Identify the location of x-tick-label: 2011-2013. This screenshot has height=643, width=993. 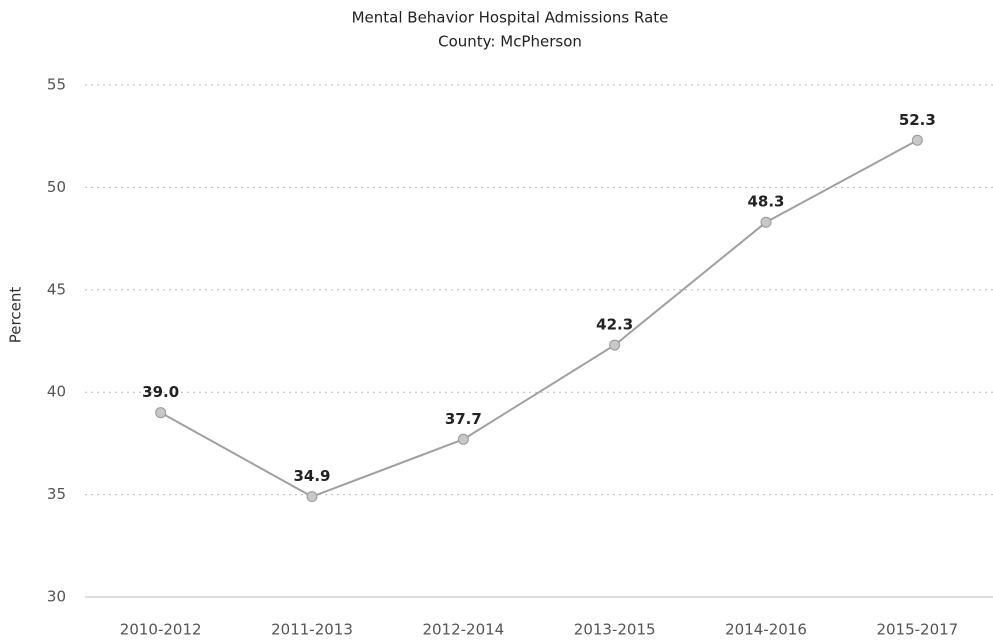
(312, 630).